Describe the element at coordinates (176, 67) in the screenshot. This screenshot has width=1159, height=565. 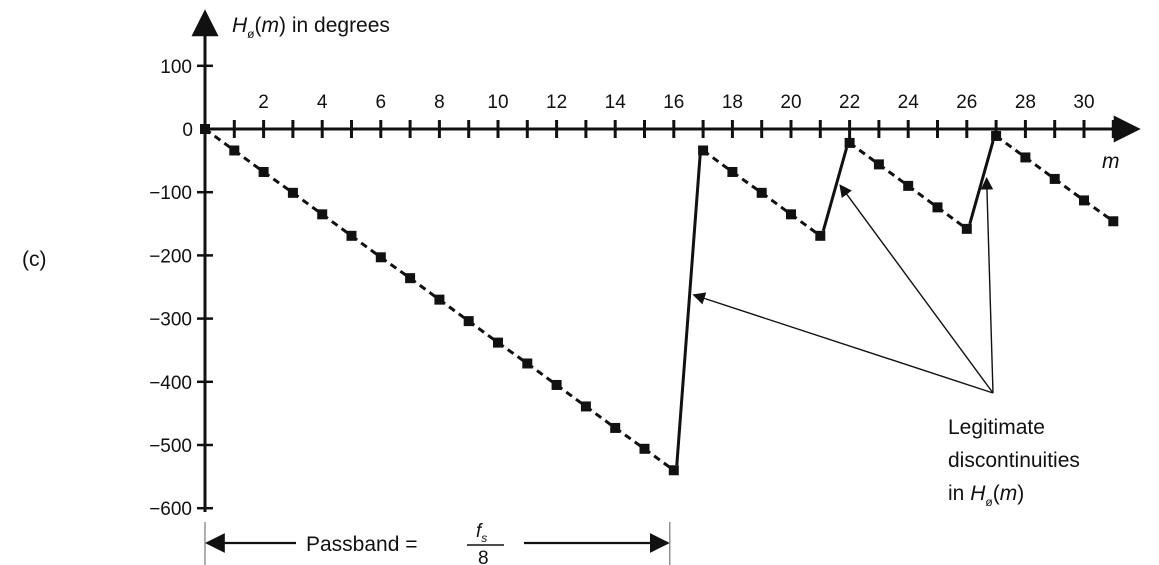
I see `y-tick-label: 100` at that location.